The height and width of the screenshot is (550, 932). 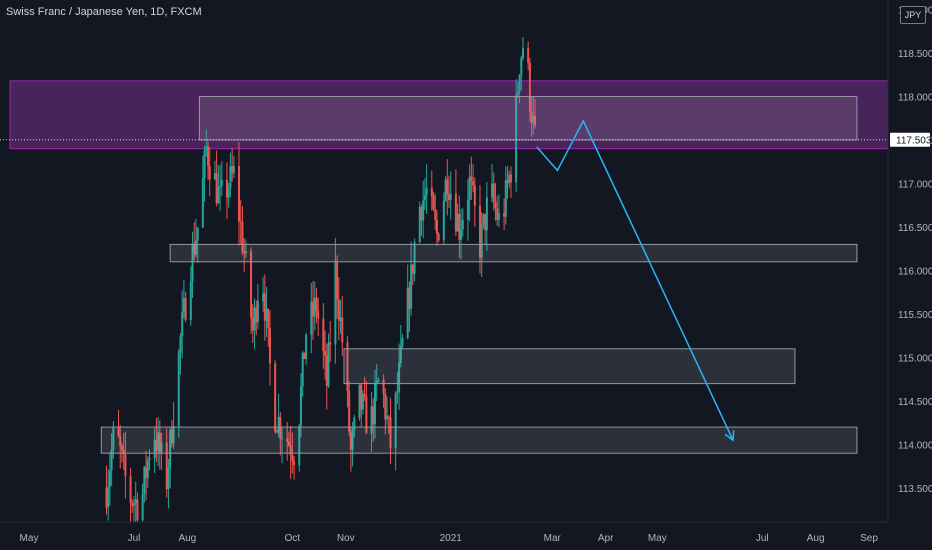 I want to click on x-tick-label: Nov, so click(x=346, y=538).